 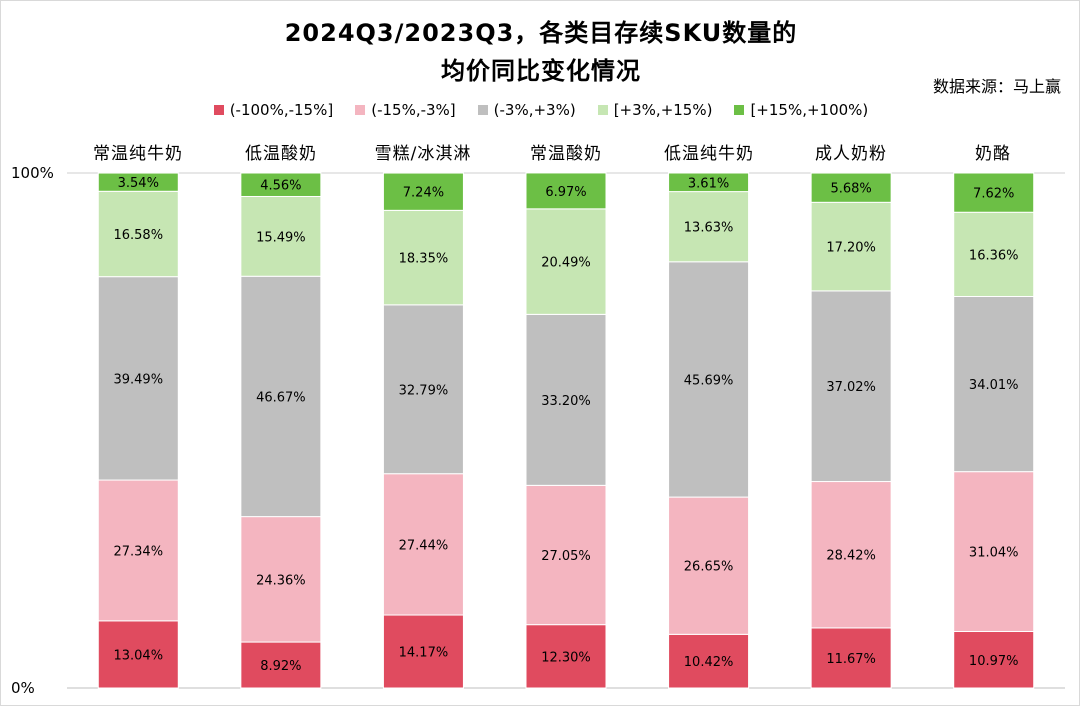 What do you see at coordinates (709, 154) in the screenshot?
I see `category-label: 低温纯牛奶` at bounding box center [709, 154].